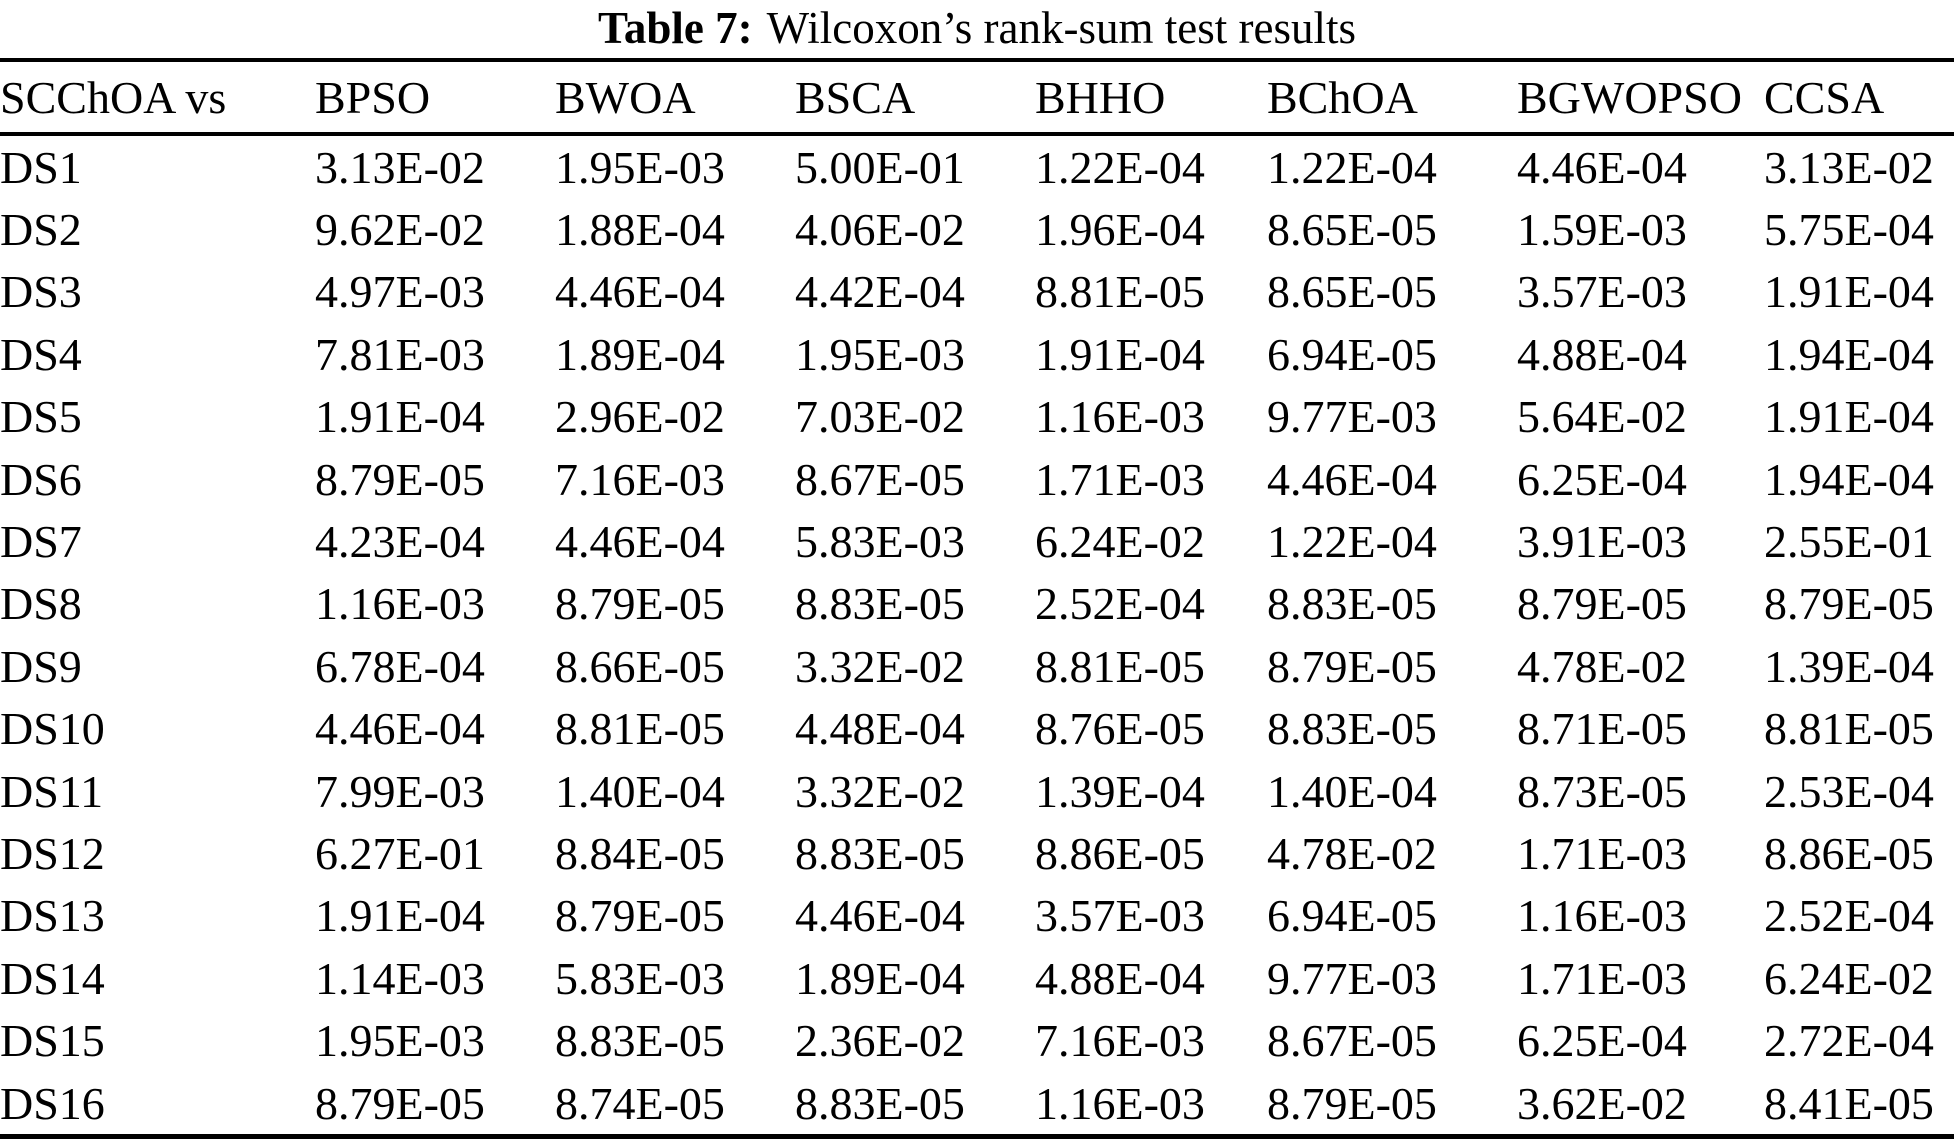 This screenshot has width=1954, height=1139. Describe the element at coordinates (880, 729) in the screenshot. I see `p-value-cell: 4.48E-04` at that location.